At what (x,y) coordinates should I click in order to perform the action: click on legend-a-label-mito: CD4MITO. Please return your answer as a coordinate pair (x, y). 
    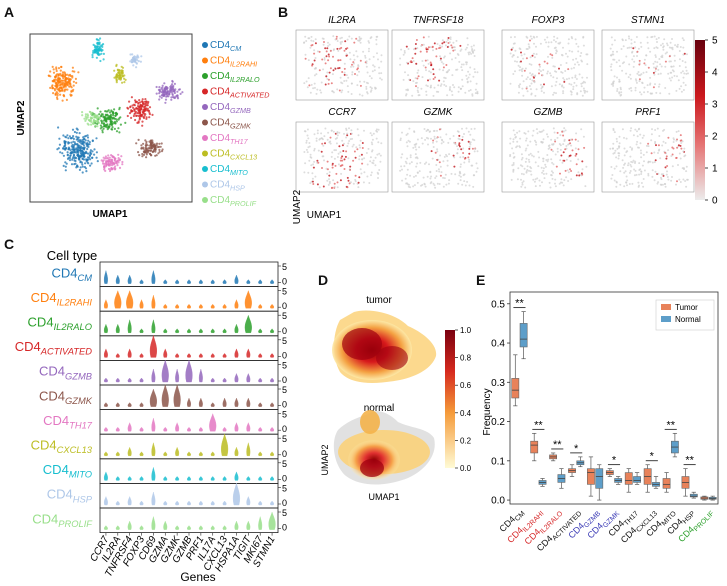
    Looking at the image, I should click on (229, 170).